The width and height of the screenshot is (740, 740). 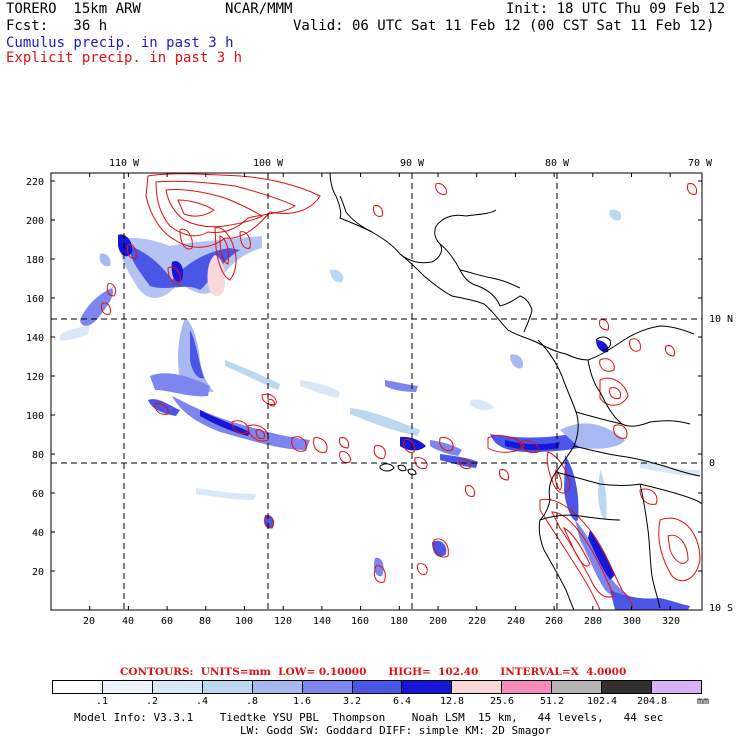 I want to click on contour-high: HIGH= 102.40, so click(x=433, y=672).